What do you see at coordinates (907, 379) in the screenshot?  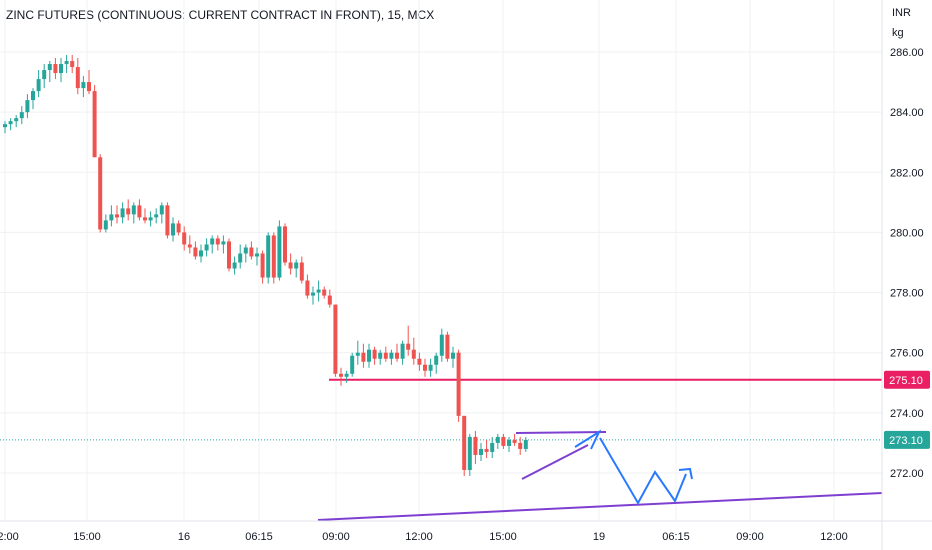 I see `resistance-price-badge-bg` at bounding box center [907, 379].